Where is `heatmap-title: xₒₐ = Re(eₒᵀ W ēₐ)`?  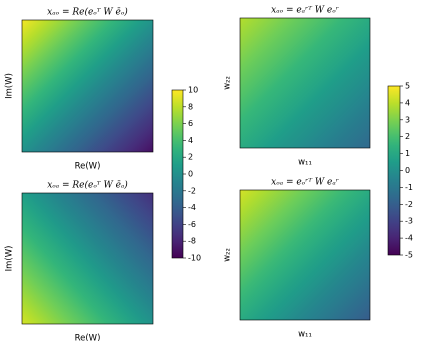 heatmap-title: xₒₐ = Re(eₒᵀ W ēₐ) is located at coordinates (87, 185).